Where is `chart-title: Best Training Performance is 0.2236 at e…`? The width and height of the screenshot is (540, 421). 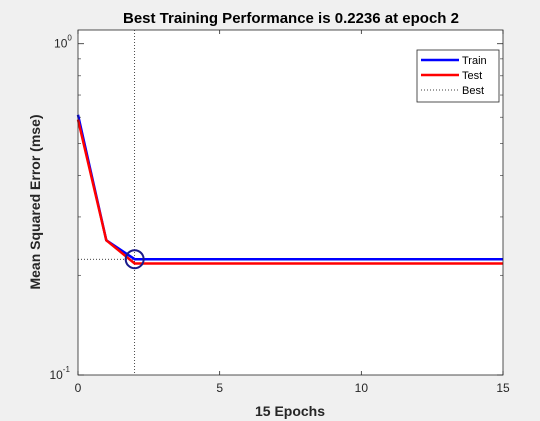
chart-title: Best Training Performance is 0.2236 at e… is located at coordinates (291, 18).